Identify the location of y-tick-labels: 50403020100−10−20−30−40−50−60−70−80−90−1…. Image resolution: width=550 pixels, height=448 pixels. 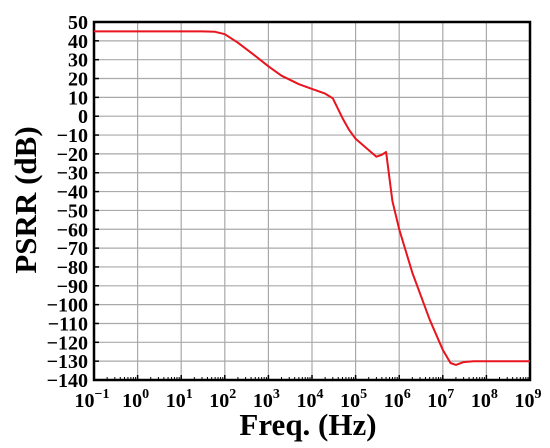
(67, 202).